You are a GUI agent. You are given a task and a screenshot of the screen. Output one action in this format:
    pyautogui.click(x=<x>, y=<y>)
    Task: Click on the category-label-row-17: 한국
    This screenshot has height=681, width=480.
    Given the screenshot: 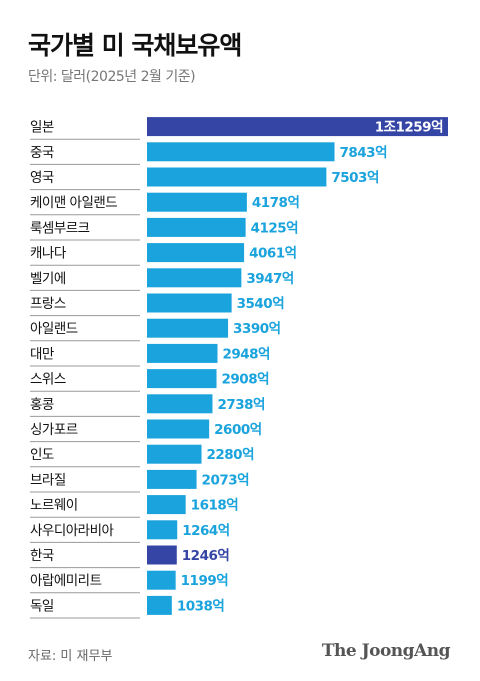 What is the action you would take?
    pyautogui.click(x=42, y=556)
    